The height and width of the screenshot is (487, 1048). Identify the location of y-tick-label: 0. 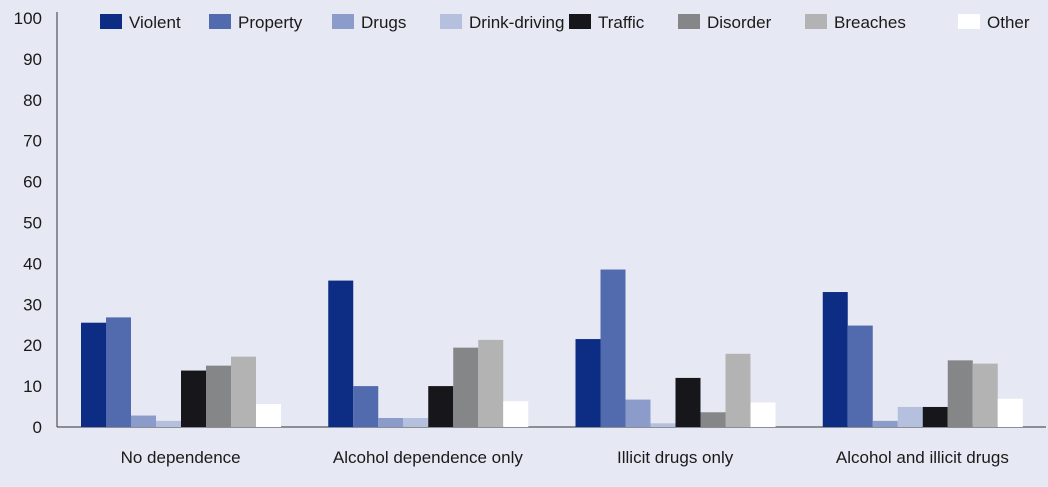
(37, 427).